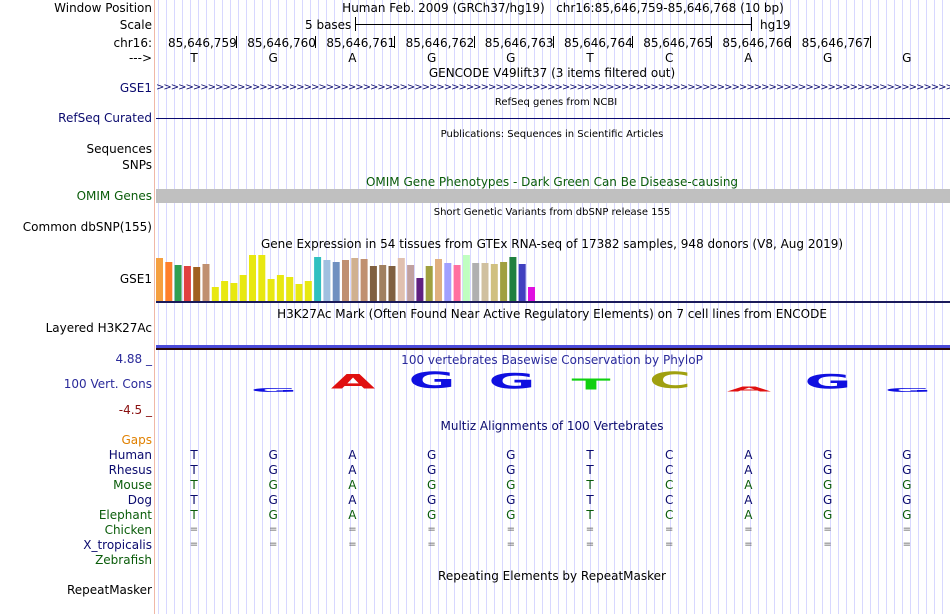 The height and width of the screenshot is (614, 950). Describe the element at coordinates (552, 73) in the screenshot. I see `gencode-track-title: GENCODE V49lift37 (3 items filtered out)` at that location.